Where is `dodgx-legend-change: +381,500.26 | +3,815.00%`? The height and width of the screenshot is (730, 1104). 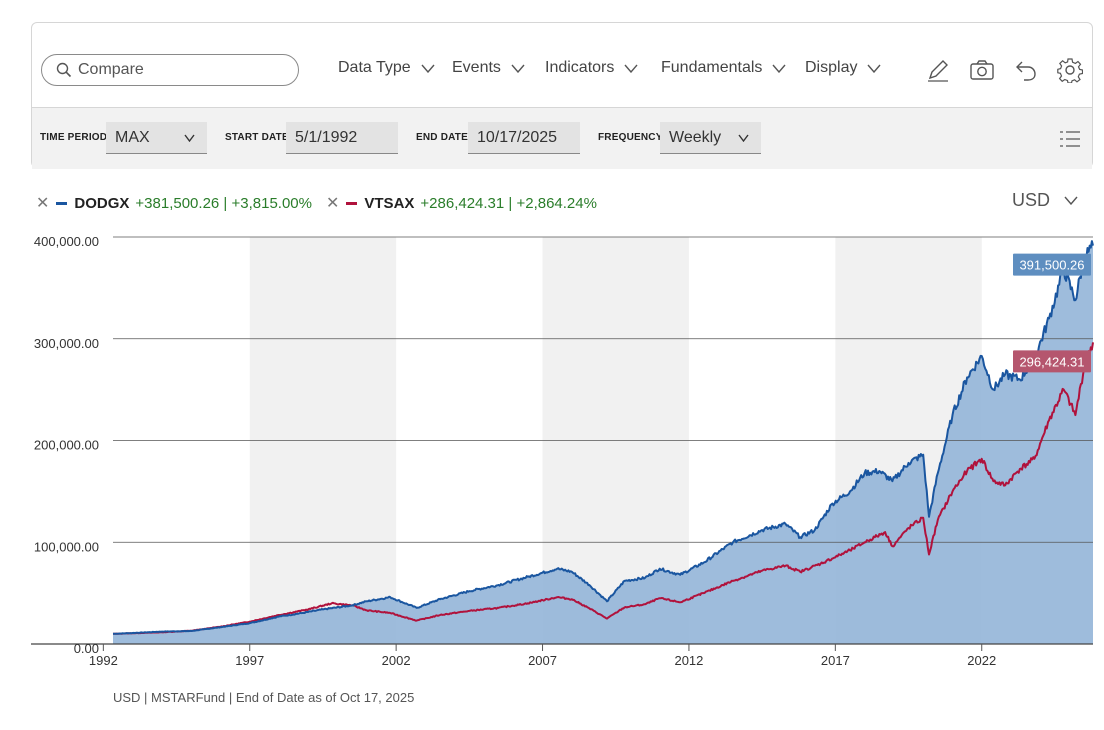 dodgx-legend-change: +381,500.26 | +3,815.00% is located at coordinates (223, 203).